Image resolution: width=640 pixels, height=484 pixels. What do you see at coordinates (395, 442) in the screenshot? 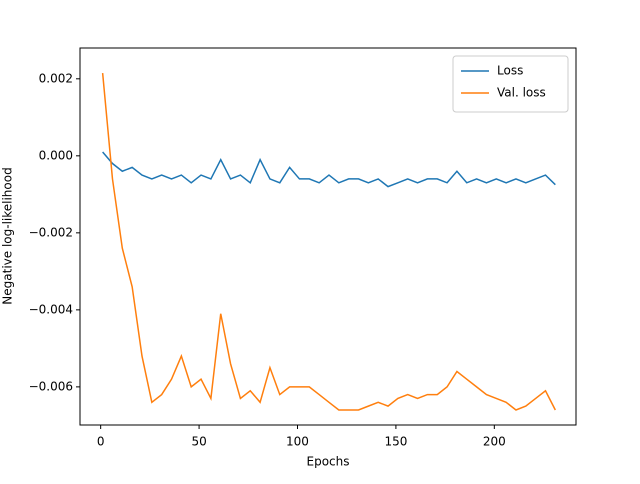
I see `x-tick-label: 150` at bounding box center [395, 442].